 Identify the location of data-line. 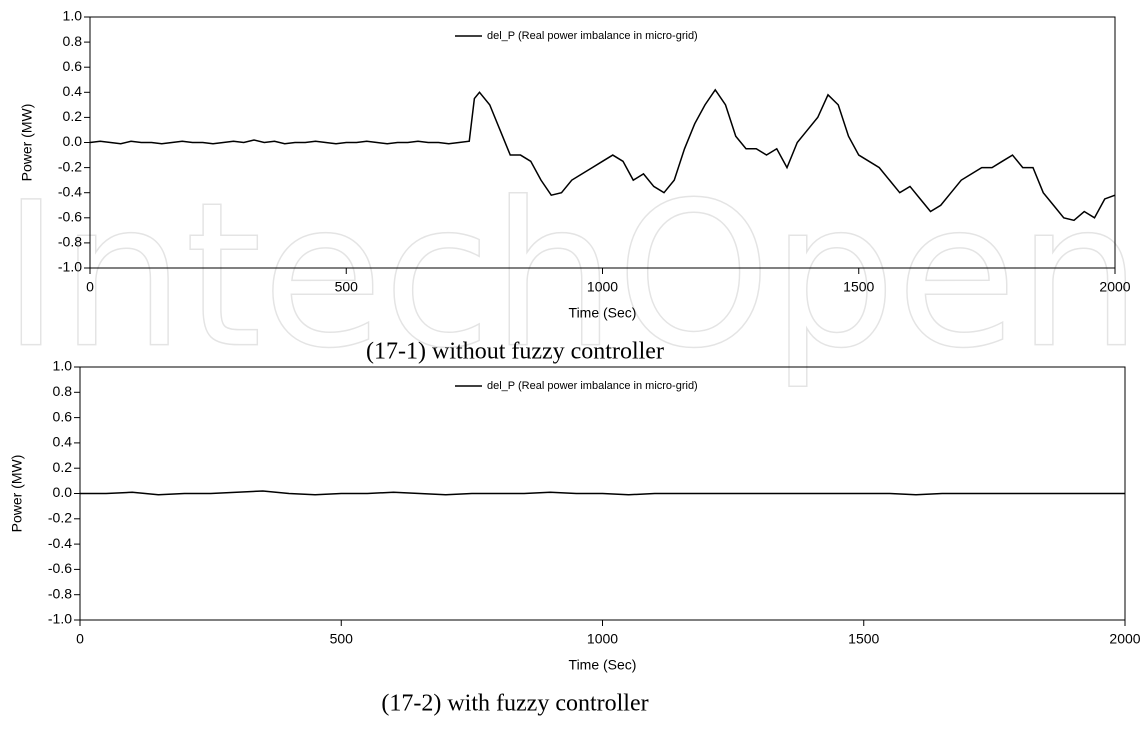
(602, 493).